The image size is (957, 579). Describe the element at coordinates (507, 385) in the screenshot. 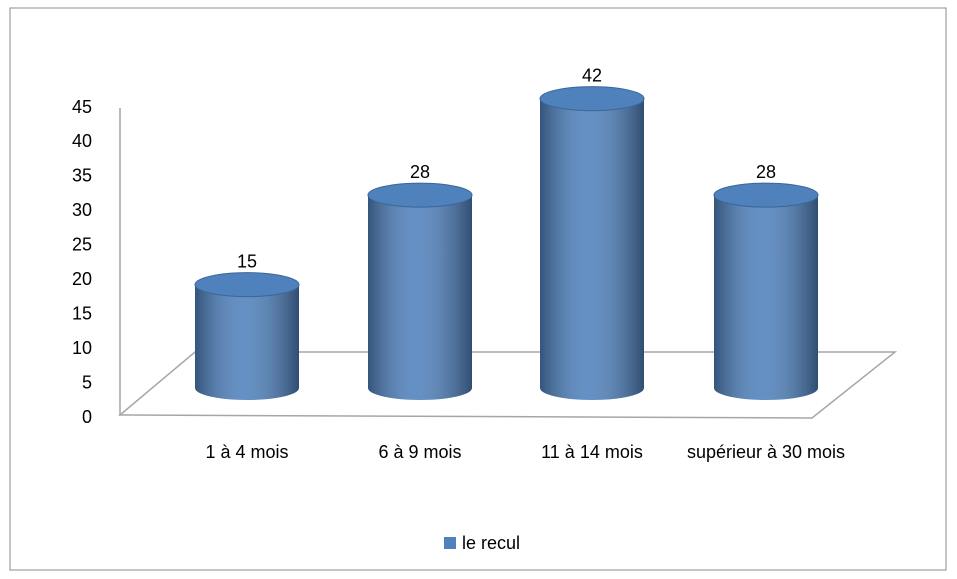

I see `floor` at that location.